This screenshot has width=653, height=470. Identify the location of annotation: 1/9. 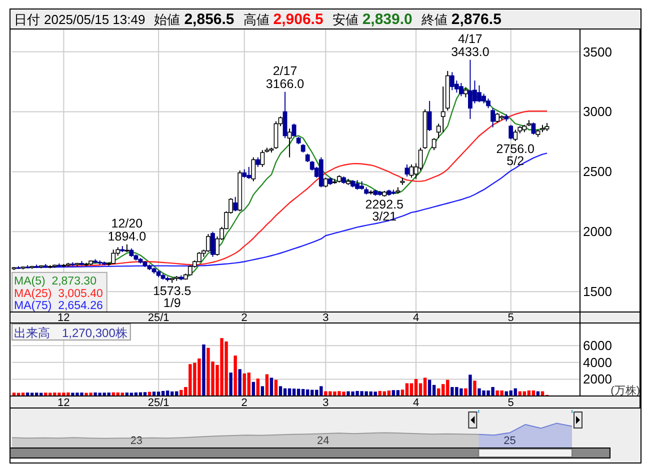
(172, 303).